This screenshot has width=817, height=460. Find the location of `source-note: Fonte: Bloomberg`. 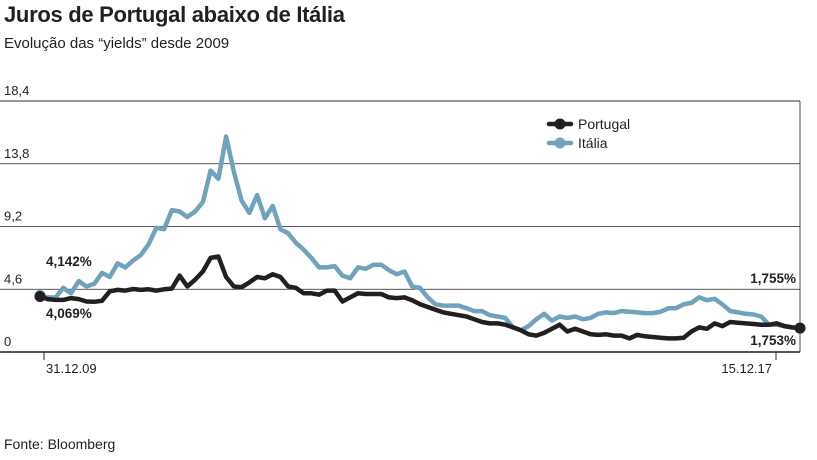

source-note: Fonte: Bloomberg is located at coordinates (60, 444).